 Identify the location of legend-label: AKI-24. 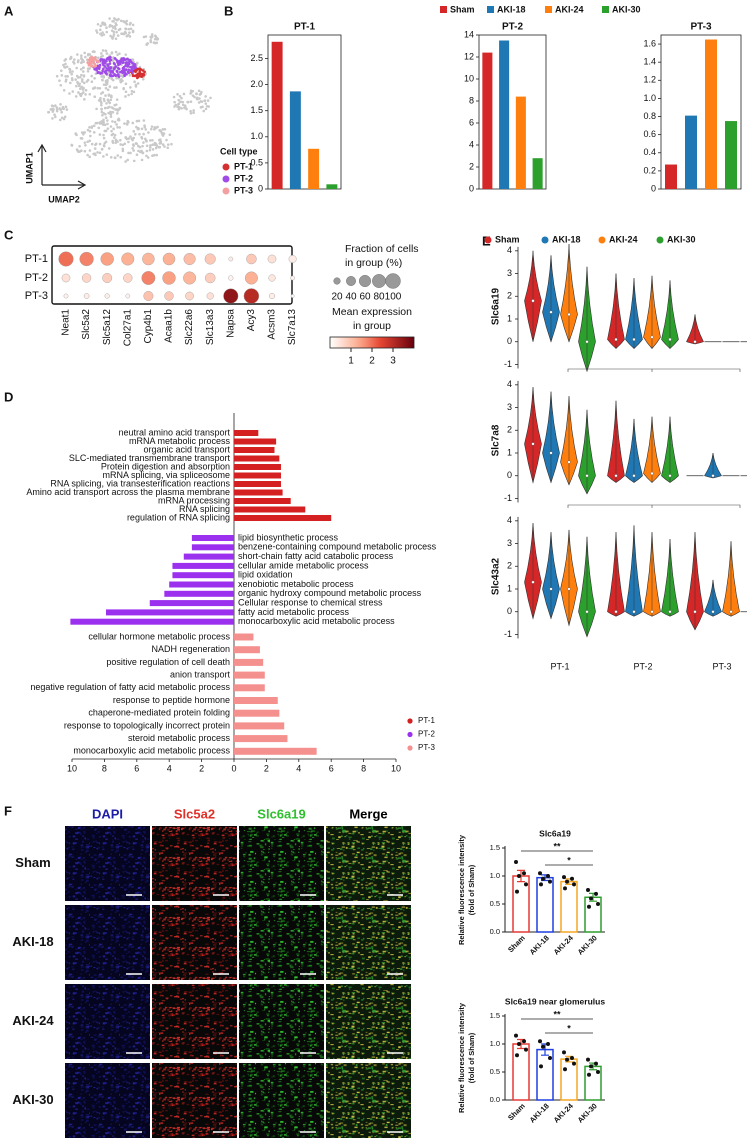
(623, 239).